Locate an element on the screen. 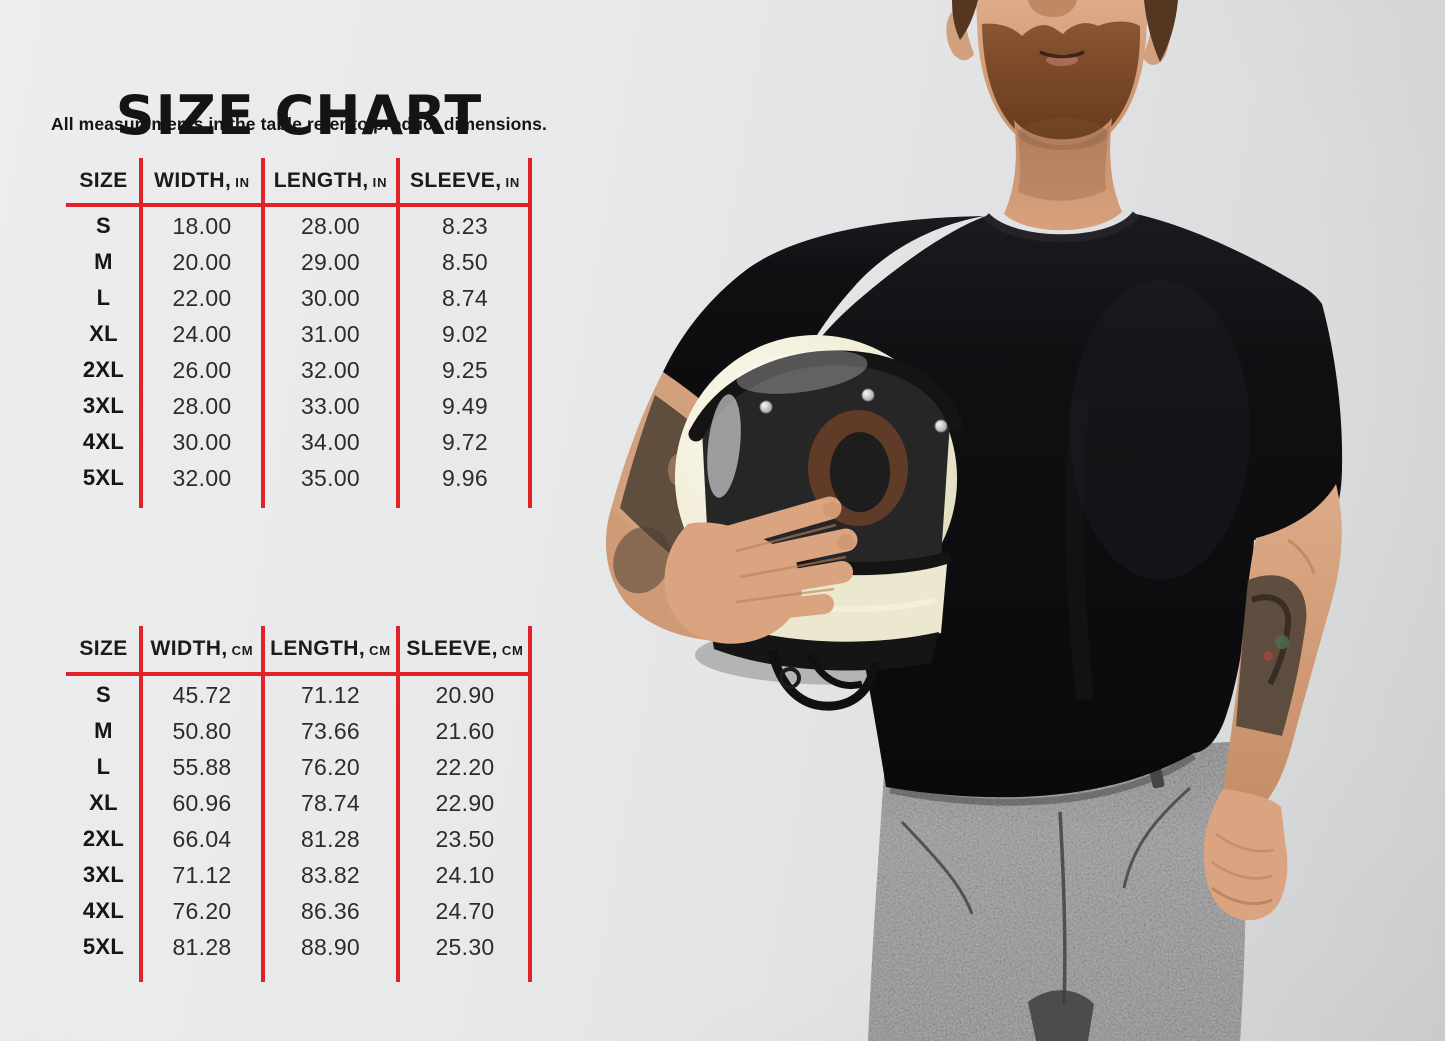 This screenshot has width=1445, height=1041. width-cell: 32.00 is located at coordinates (202, 477).